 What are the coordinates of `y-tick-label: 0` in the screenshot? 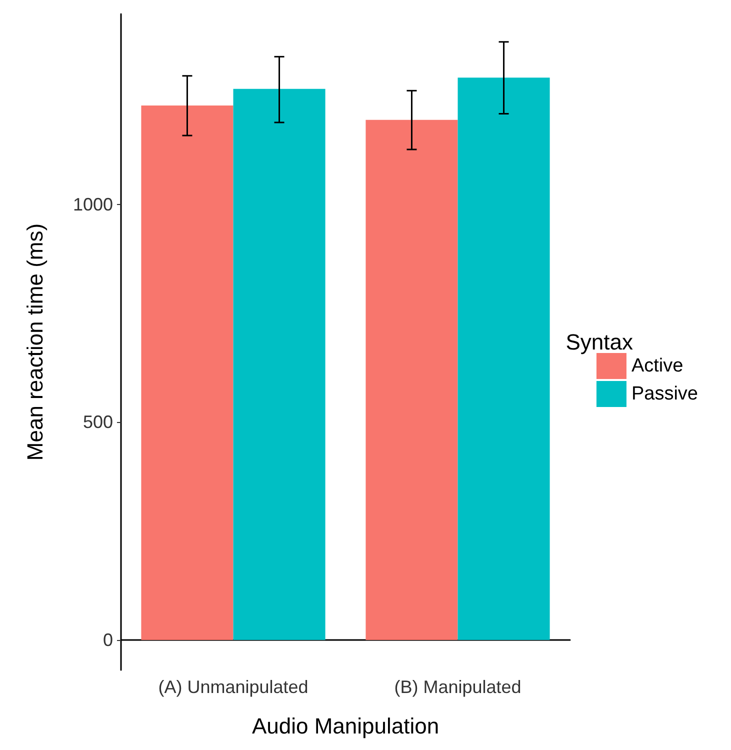 It's located at (107, 640).